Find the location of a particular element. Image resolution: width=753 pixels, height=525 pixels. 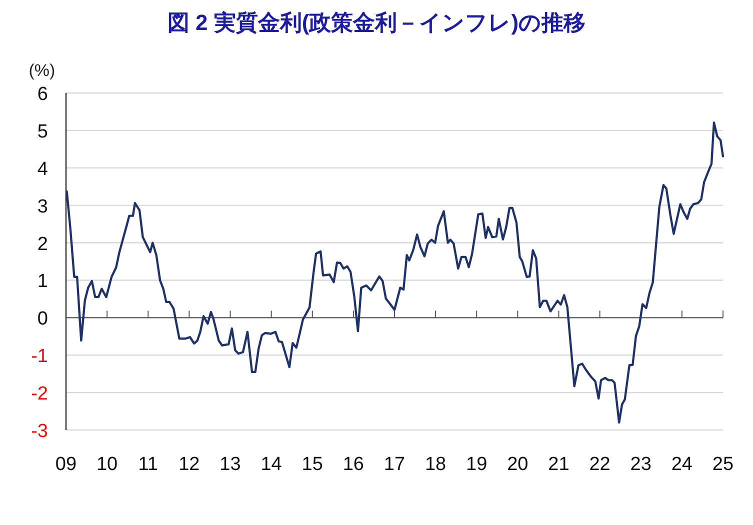

x-tick-label: 24 is located at coordinates (682, 464).